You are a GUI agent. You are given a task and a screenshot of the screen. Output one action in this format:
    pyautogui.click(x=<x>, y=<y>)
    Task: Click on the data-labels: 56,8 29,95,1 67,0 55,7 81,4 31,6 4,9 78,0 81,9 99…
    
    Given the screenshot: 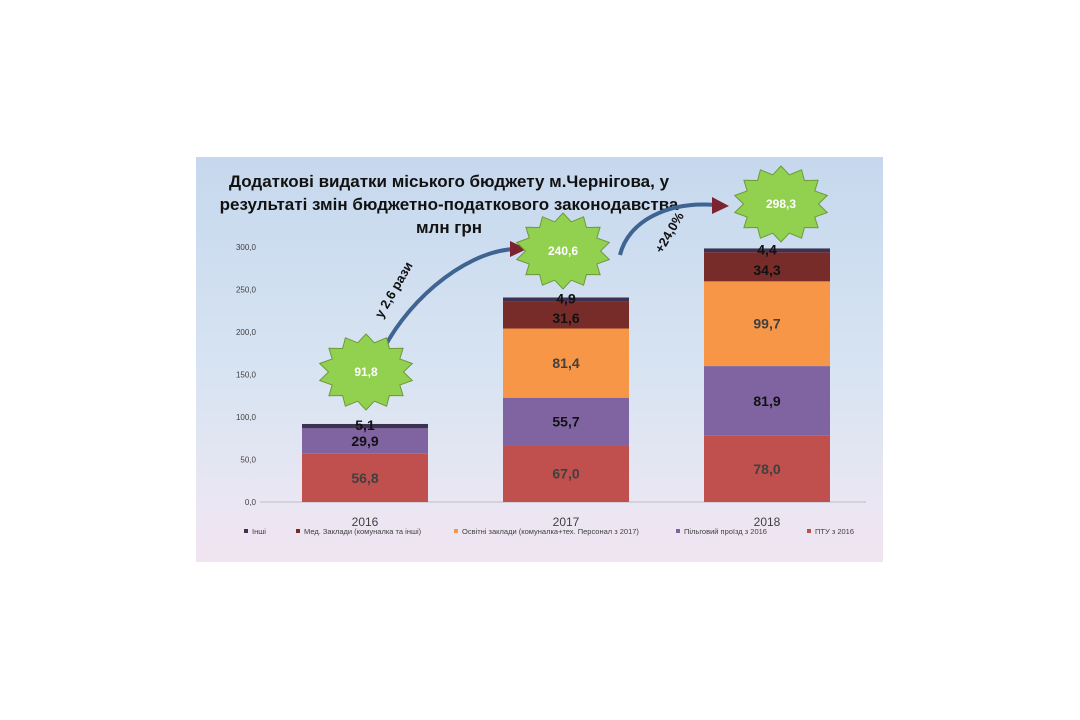 What is the action you would take?
    pyautogui.click(x=565, y=363)
    